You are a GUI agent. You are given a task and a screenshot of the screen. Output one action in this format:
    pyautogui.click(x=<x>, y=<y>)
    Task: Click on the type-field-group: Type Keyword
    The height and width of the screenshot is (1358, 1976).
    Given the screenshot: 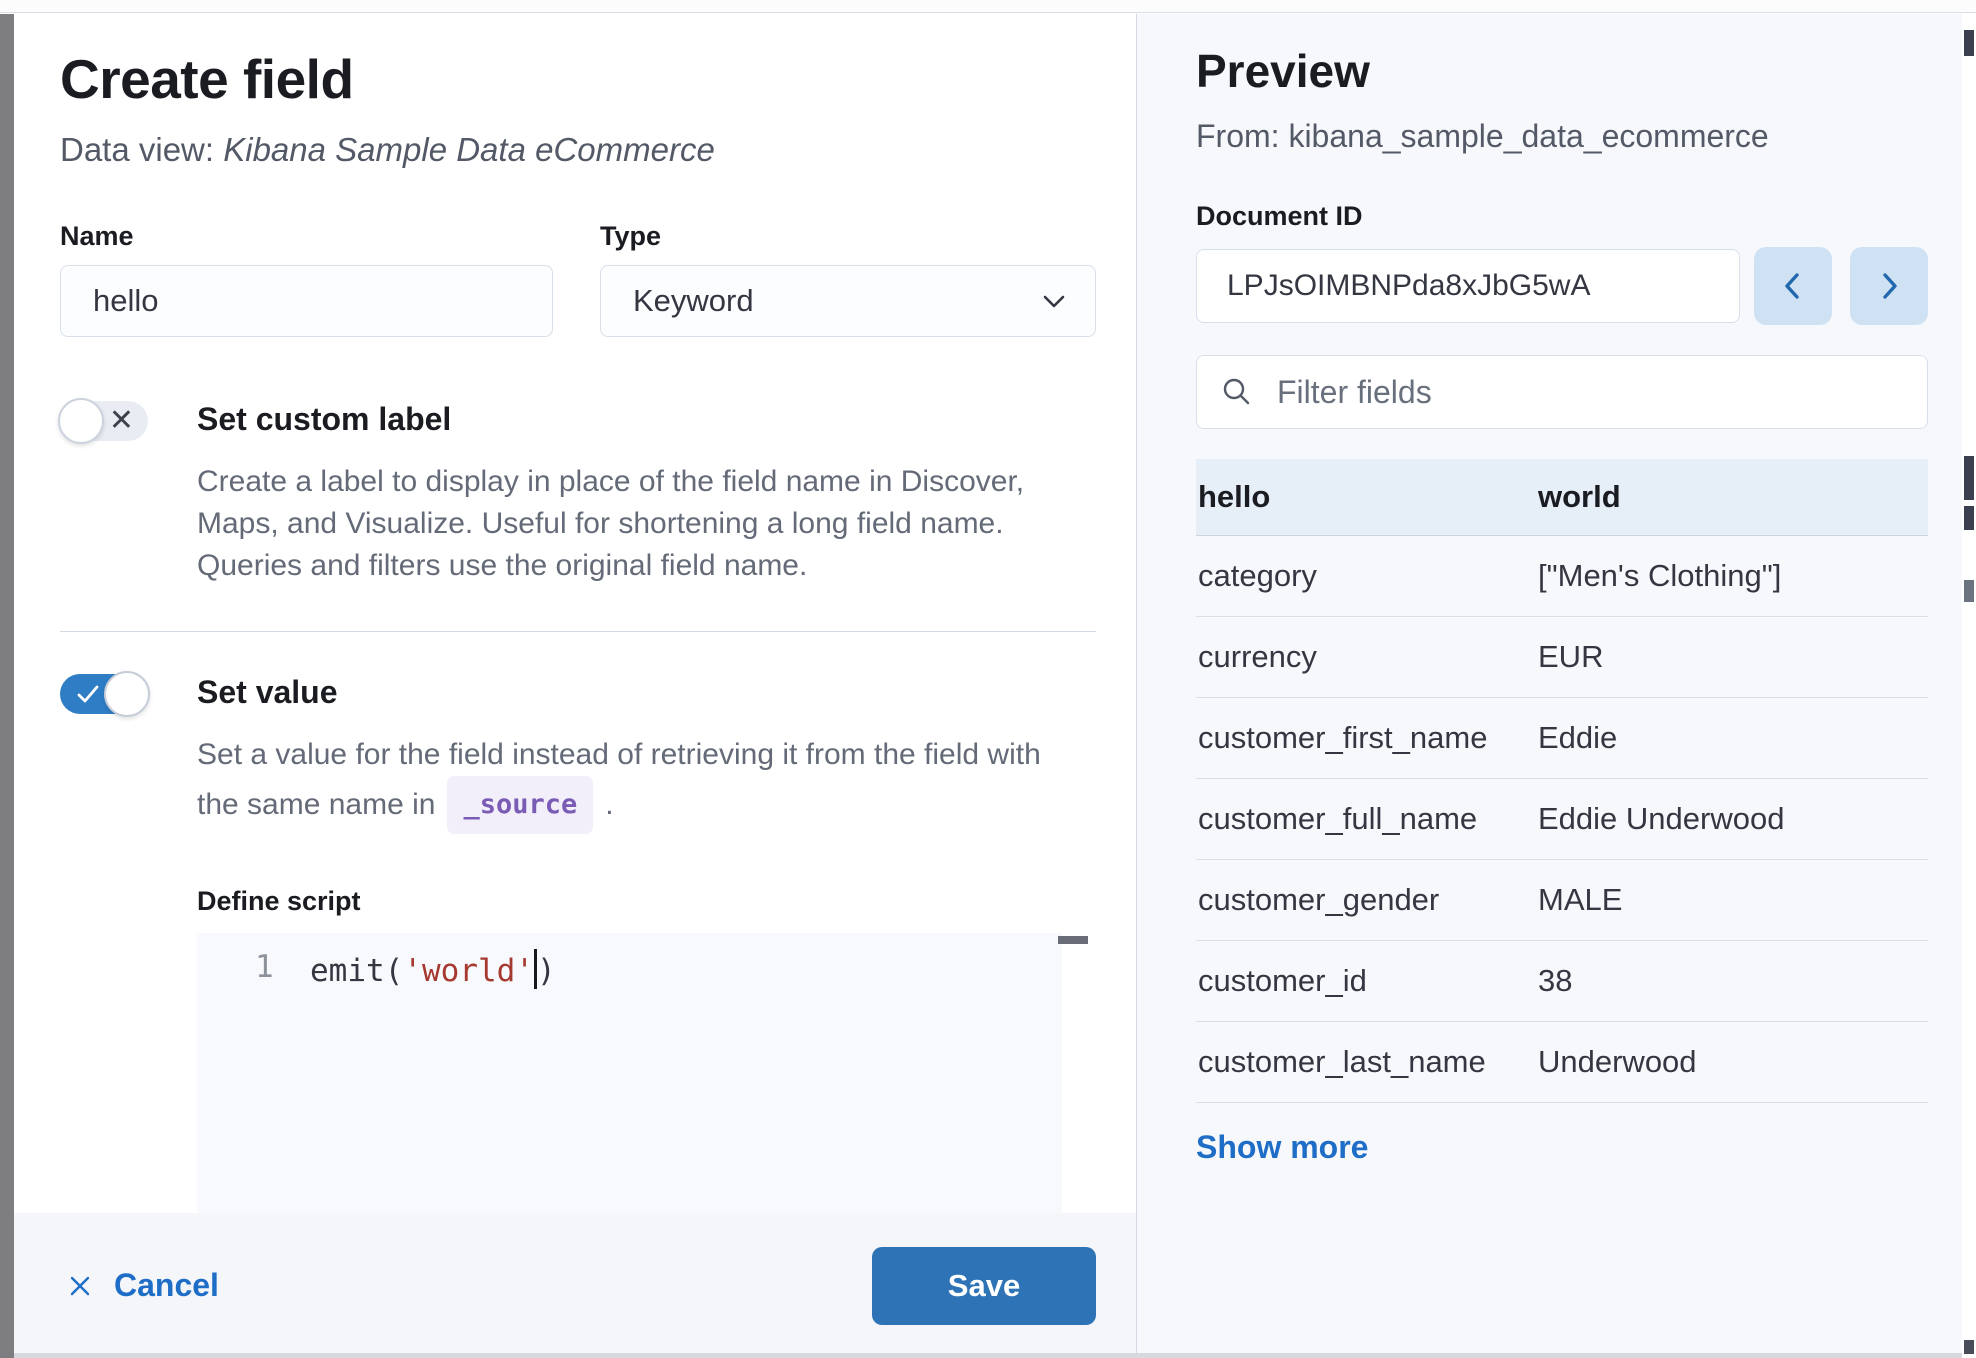 What is the action you would take?
    pyautogui.click(x=848, y=278)
    